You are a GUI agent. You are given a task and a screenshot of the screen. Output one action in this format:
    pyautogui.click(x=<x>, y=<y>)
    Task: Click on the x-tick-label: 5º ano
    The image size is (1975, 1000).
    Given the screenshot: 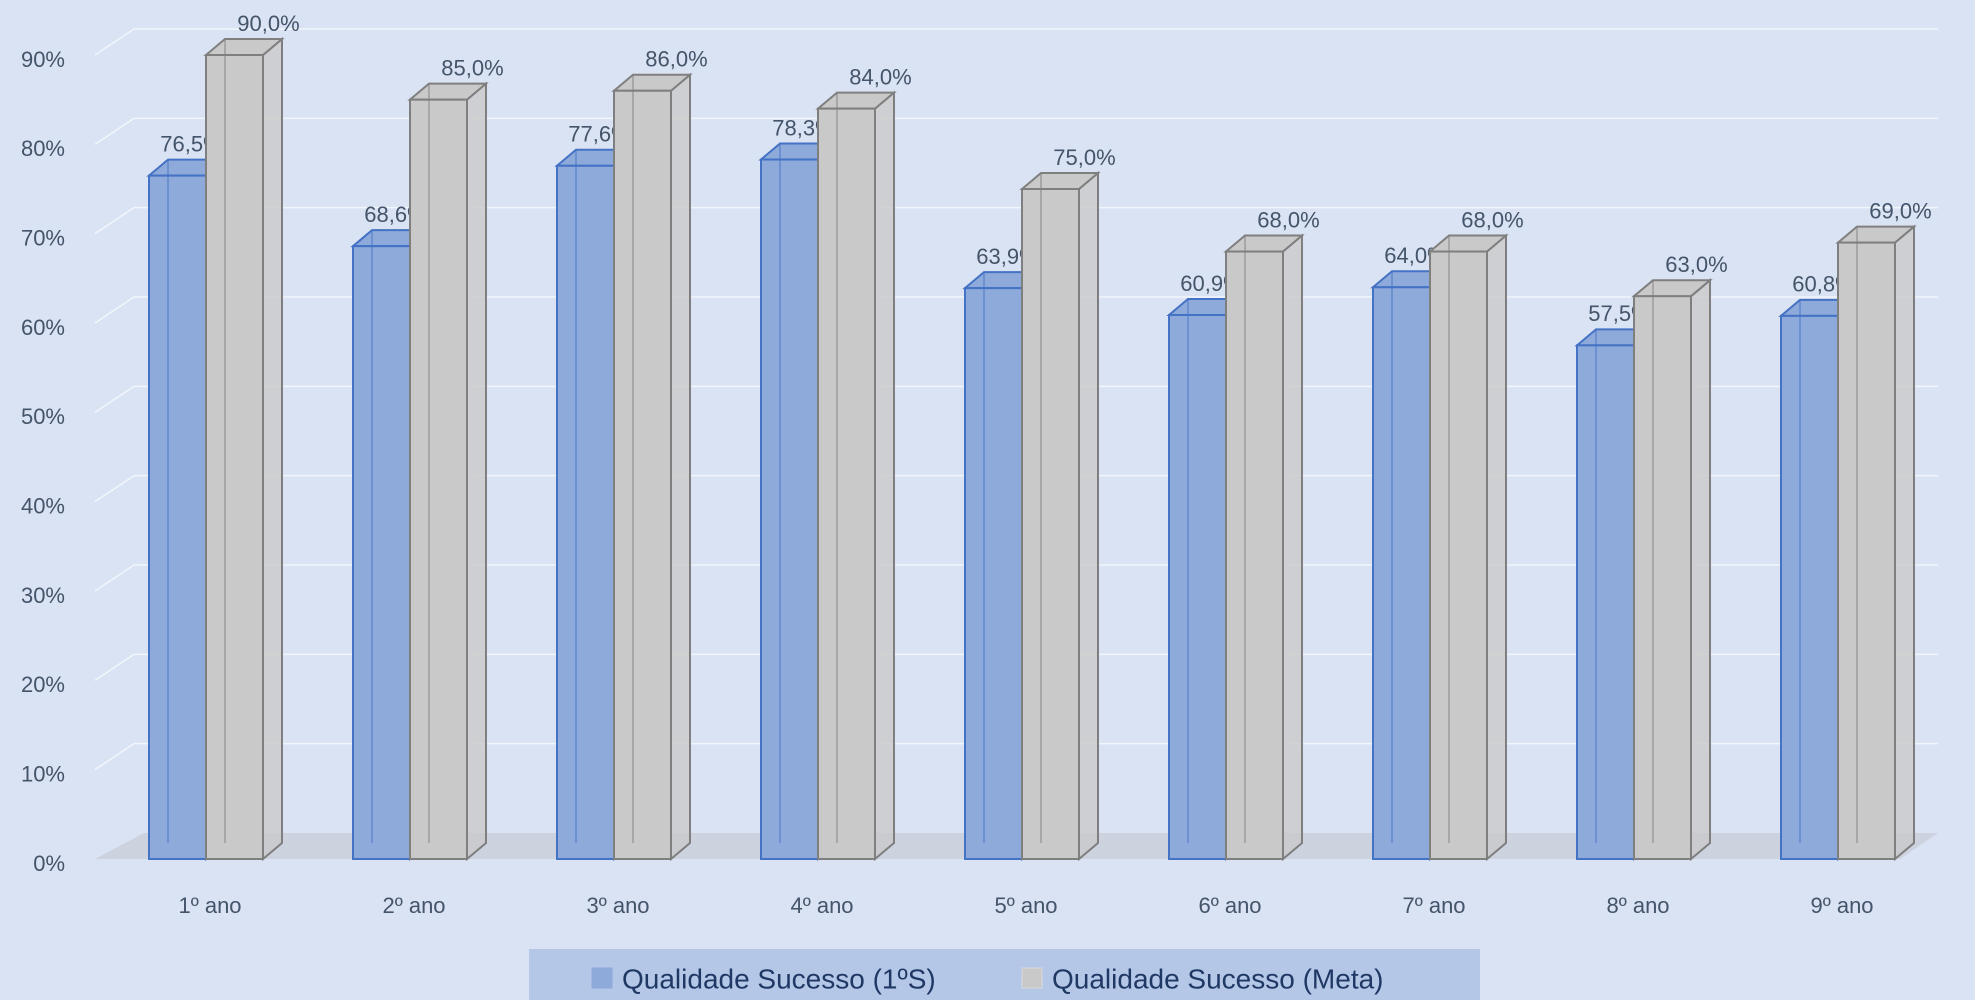 What is the action you would take?
    pyautogui.click(x=1025, y=905)
    